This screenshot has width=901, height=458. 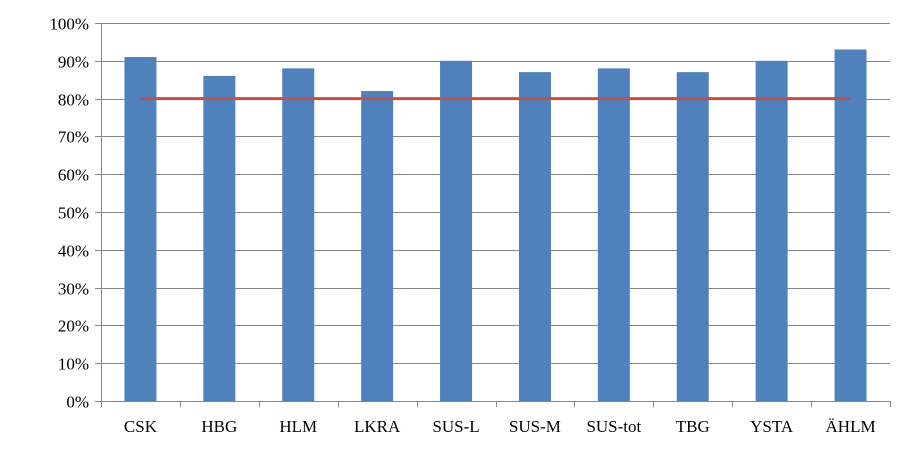 What do you see at coordinates (298, 426) in the screenshot?
I see `x-tick-label: HLM` at bounding box center [298, 426].